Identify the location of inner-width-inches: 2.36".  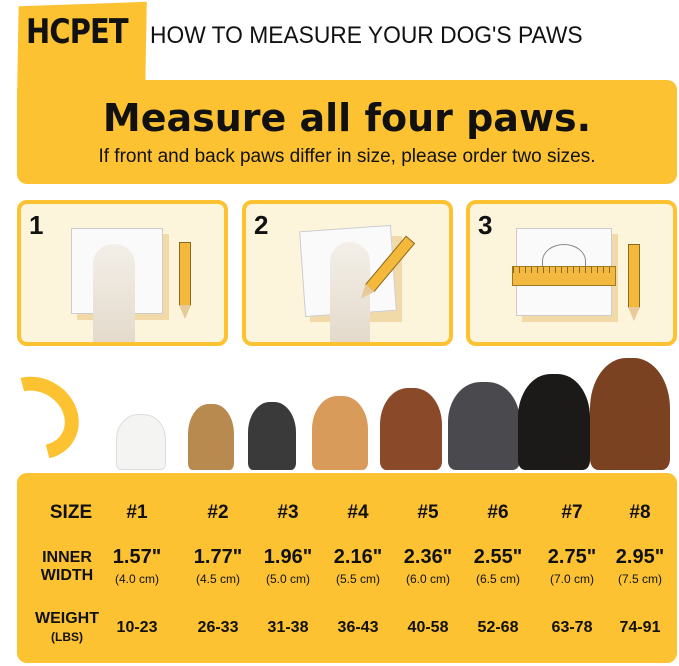
(428, 557).